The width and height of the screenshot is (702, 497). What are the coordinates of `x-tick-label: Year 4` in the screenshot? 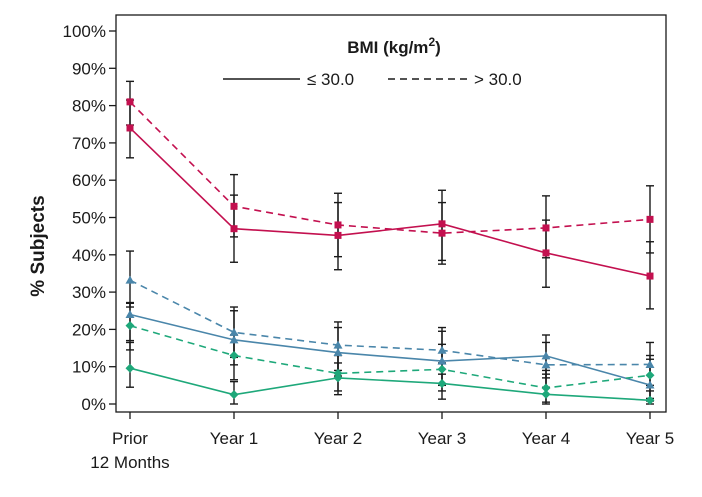 It's located at (546, 438).